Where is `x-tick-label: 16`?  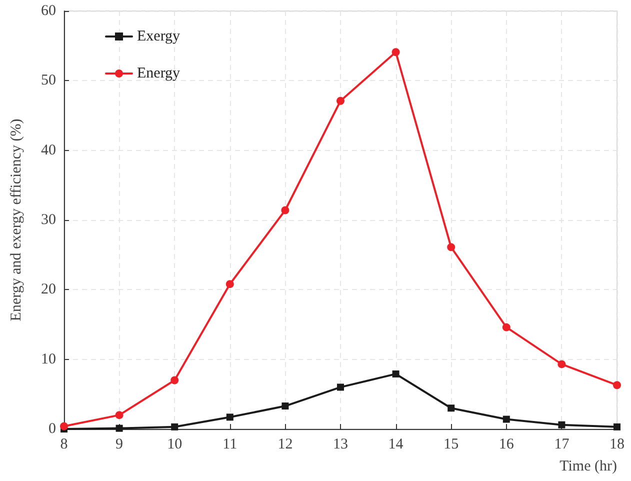
x-tick-label: 16 is located at coordinates (506, 444).